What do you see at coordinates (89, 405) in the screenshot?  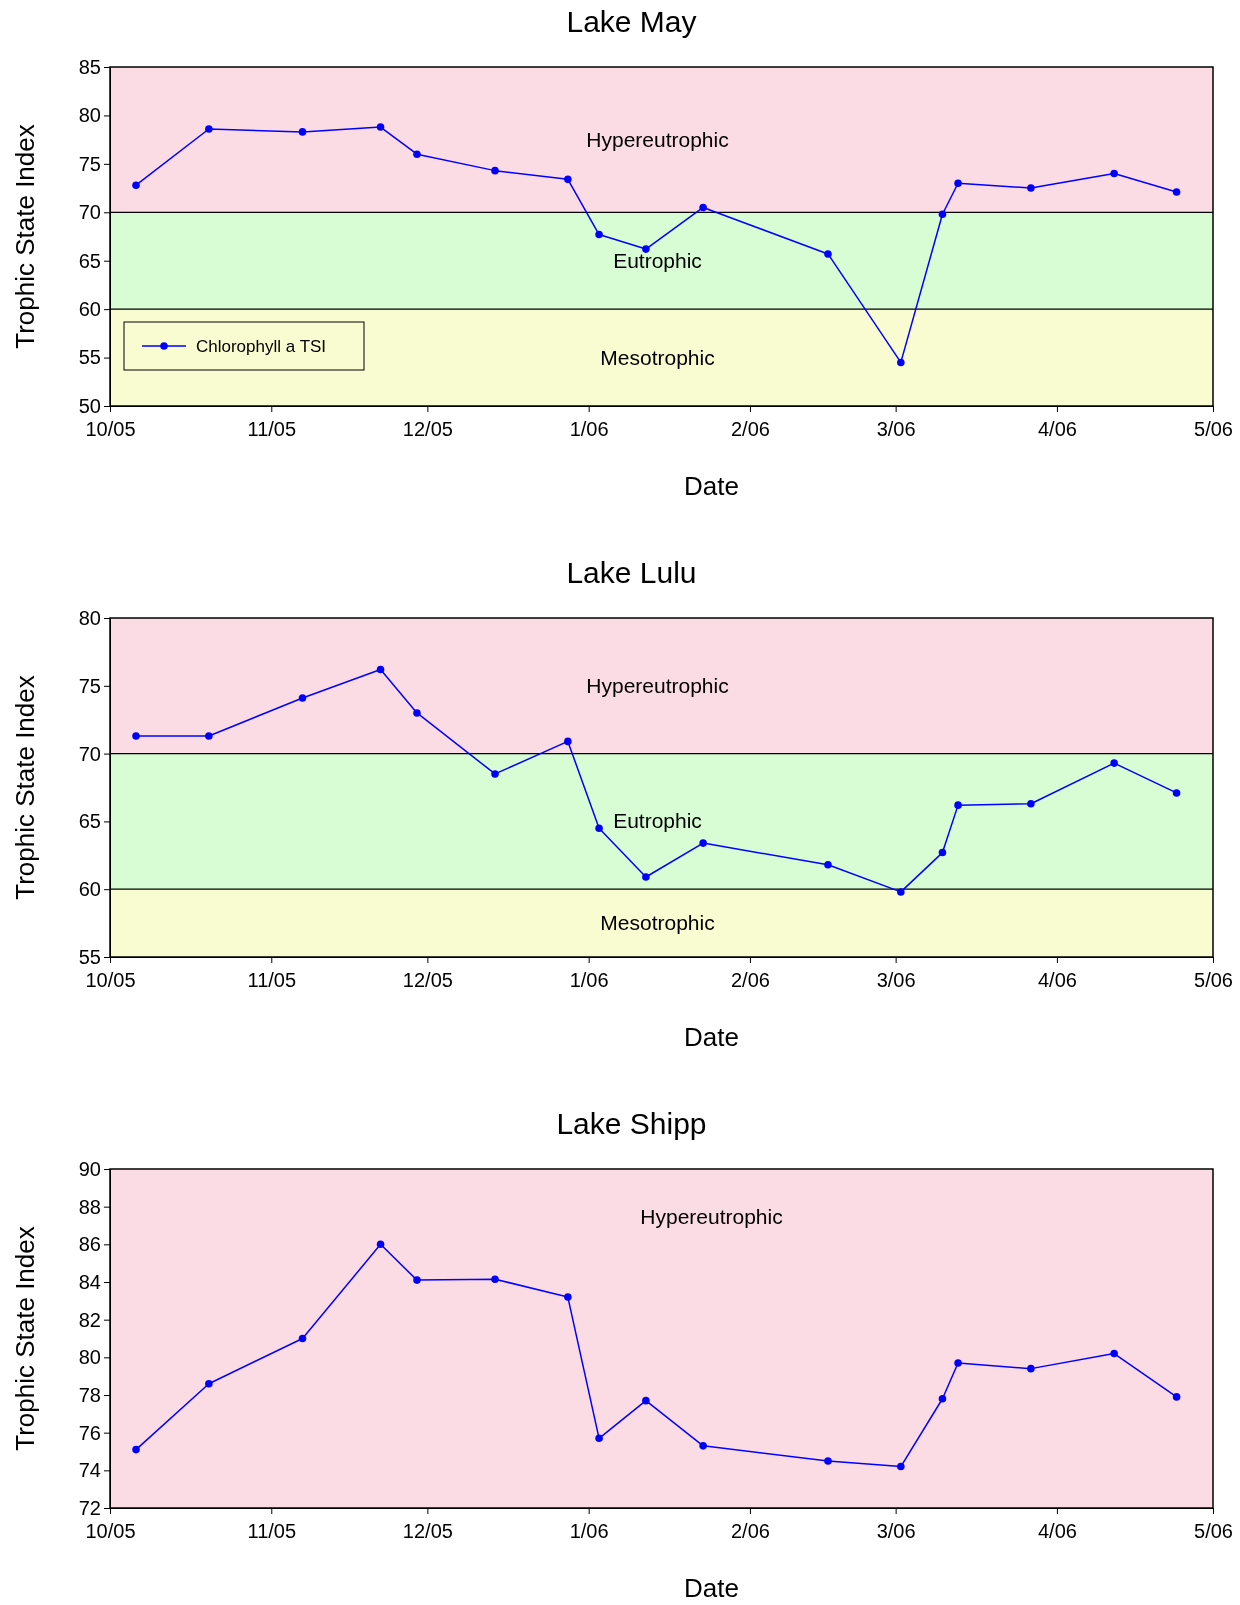 I see `y-tick-label: 50` at bounding box center [89, 405].